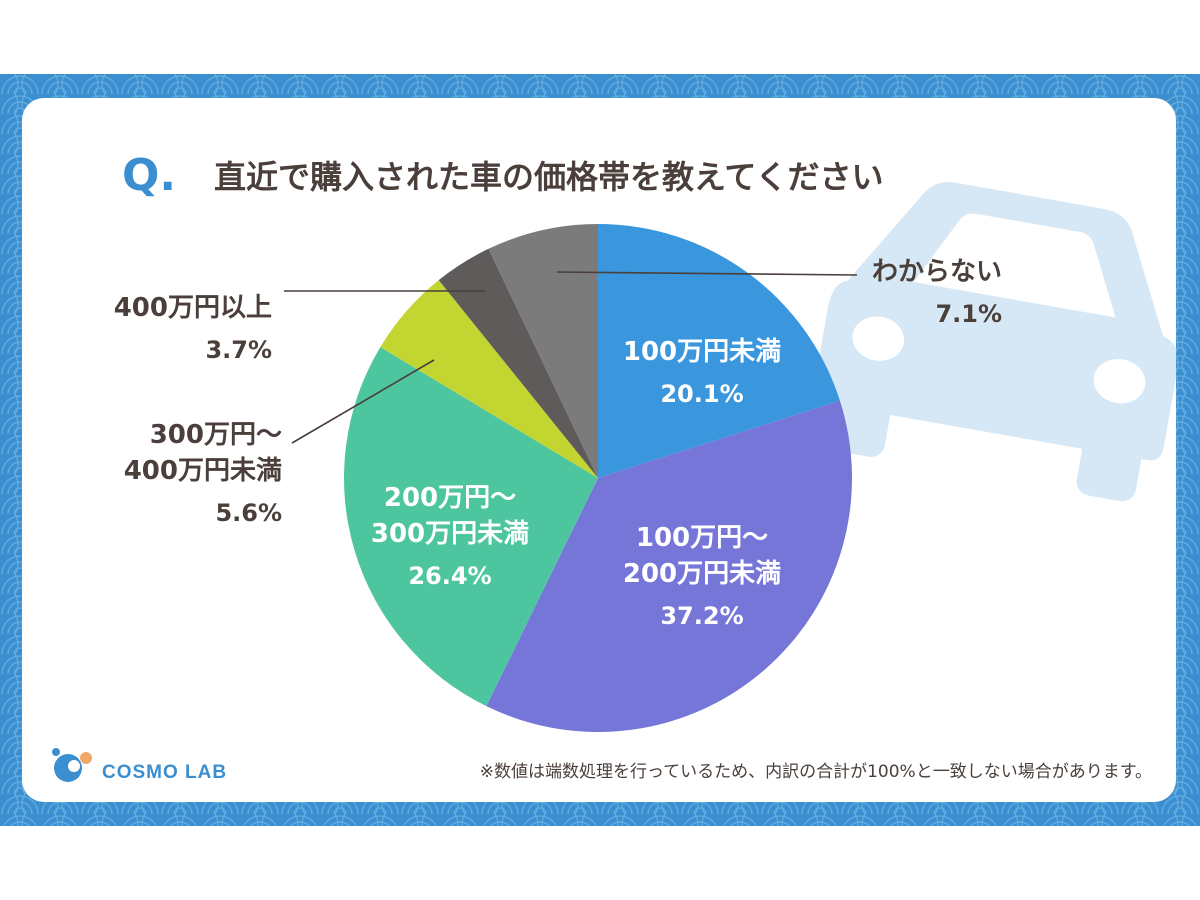 The image size is (1200, 900). What do you see at coordinates (248, 513) in the screenshot?
I see `slice-value-text: 5.6%` at bounding box center [248, 513].